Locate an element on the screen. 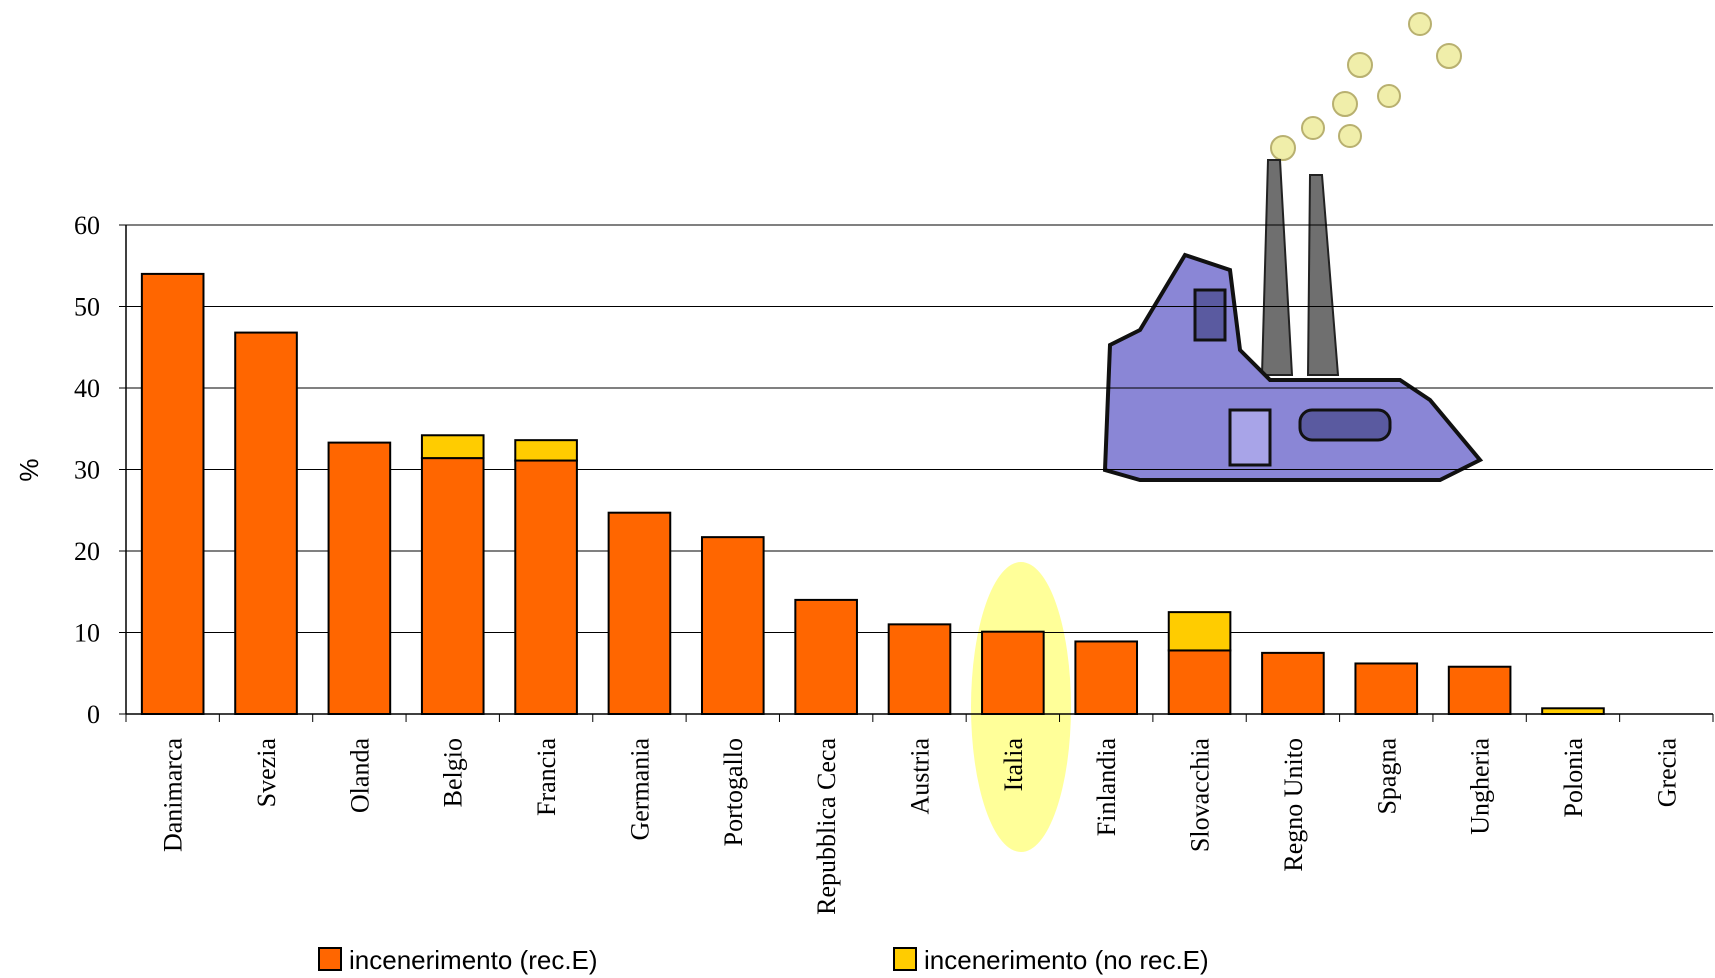 The image size is (1715, 978). x-tick-label: Danimarca is located at coordinates (173, 795).